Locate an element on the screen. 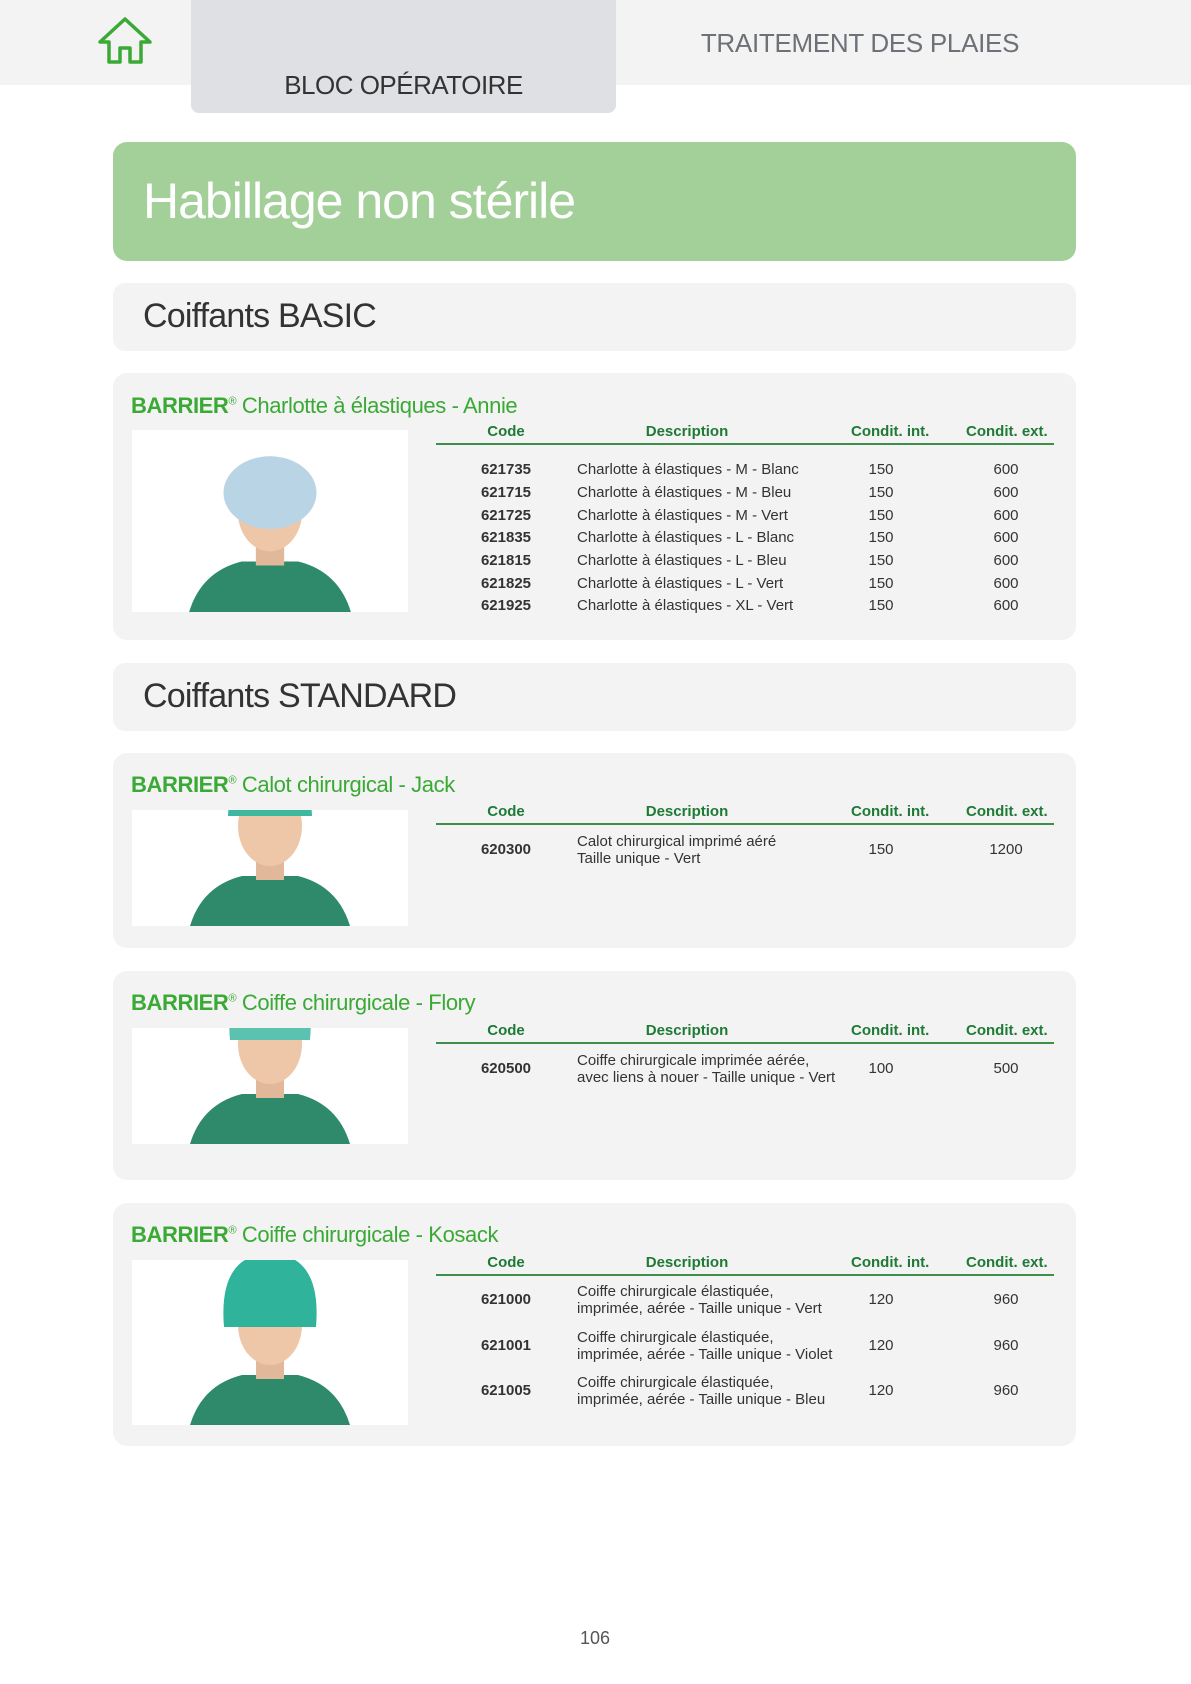 This screenshot has height=1684, width=1191. description-line: Charlotte à élastiques - M - Blanc is located at coordinates (688, 469).